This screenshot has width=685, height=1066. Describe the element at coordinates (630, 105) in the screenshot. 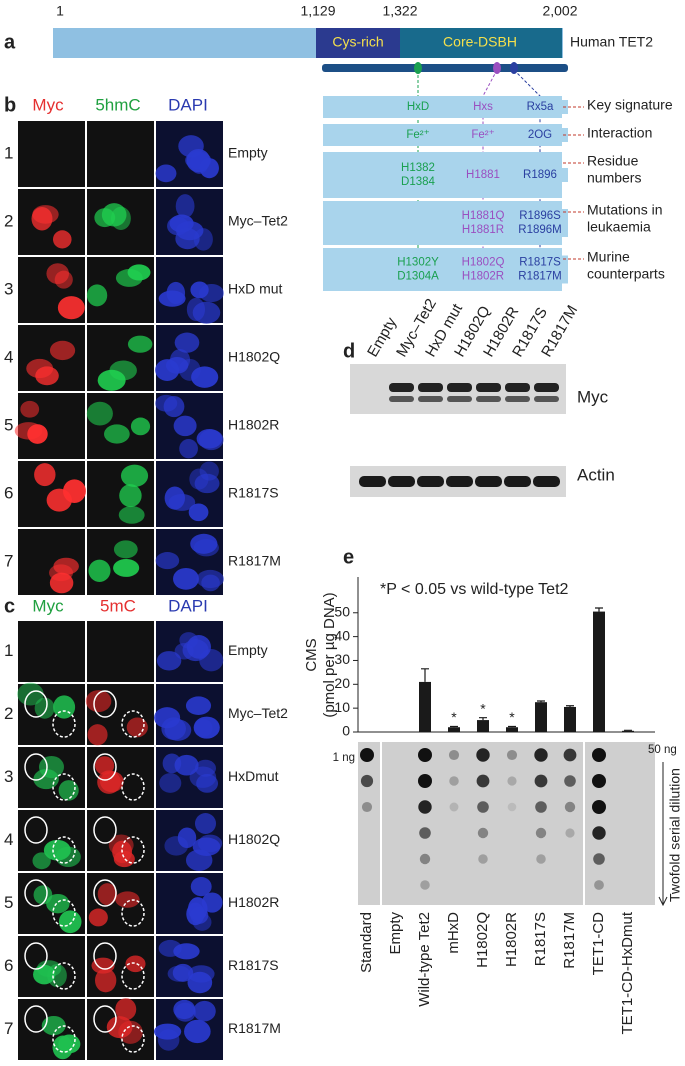

I see `row-label: Key signature` at that location.